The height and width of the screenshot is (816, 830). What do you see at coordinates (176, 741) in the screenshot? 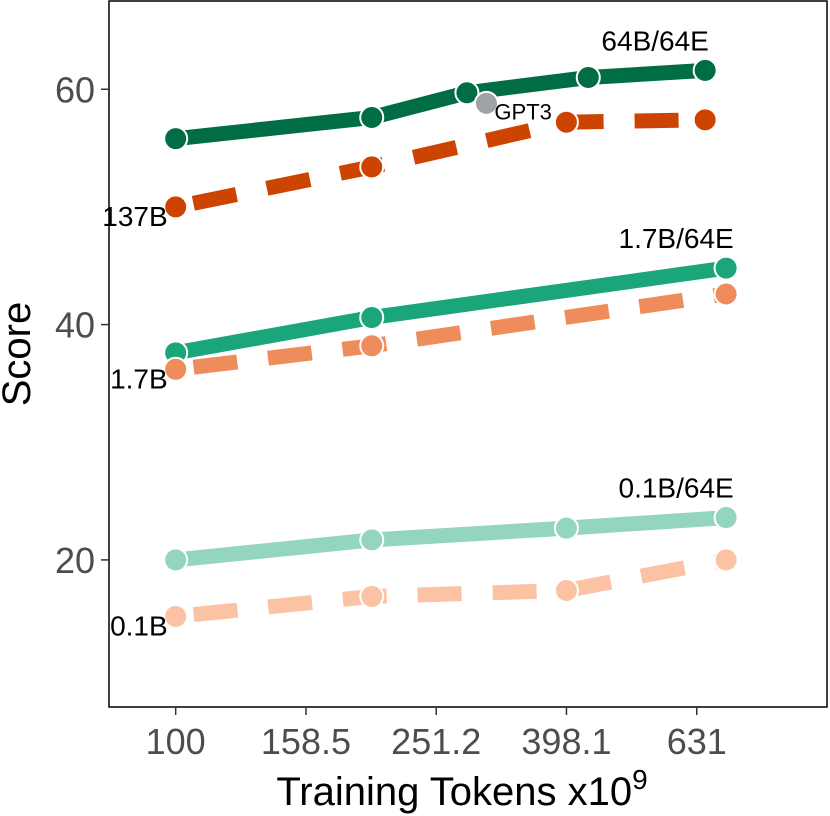
I see `x-tick-label: 100` at bounding box center [176, 741].